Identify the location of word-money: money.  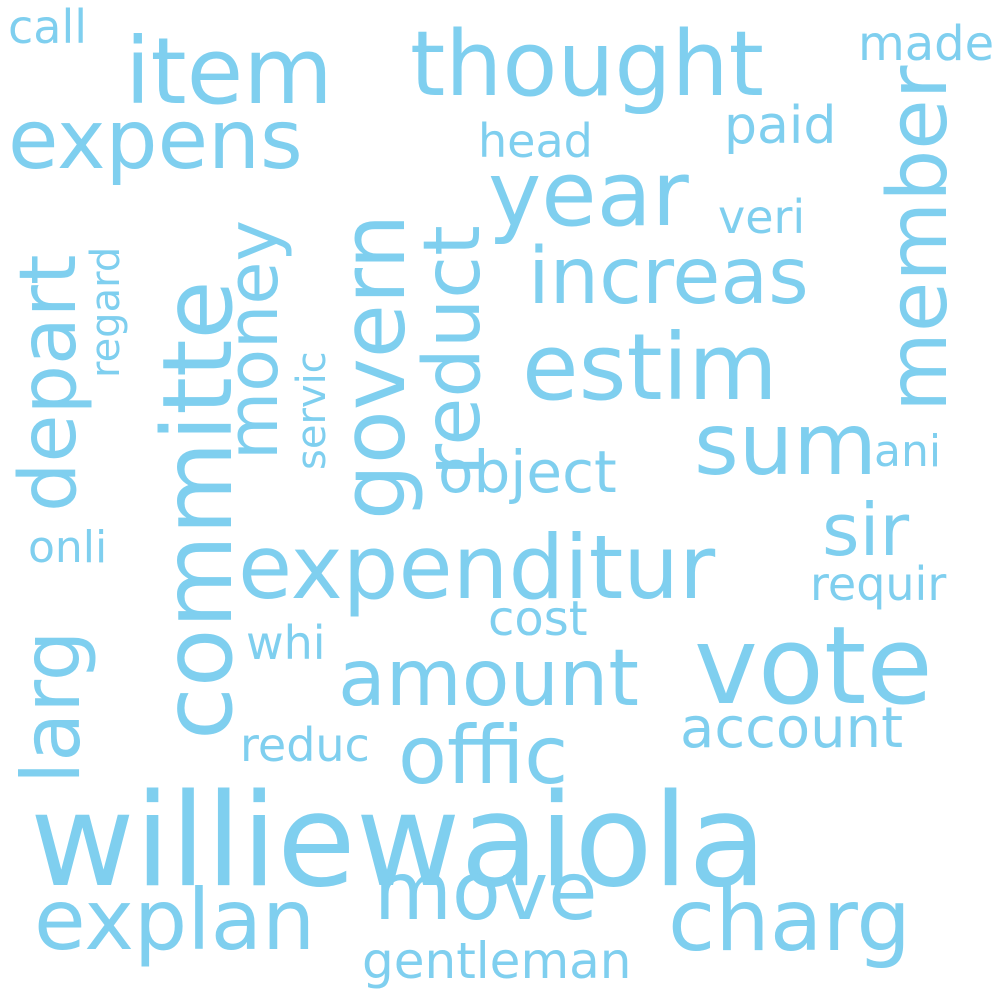
(253, 340).